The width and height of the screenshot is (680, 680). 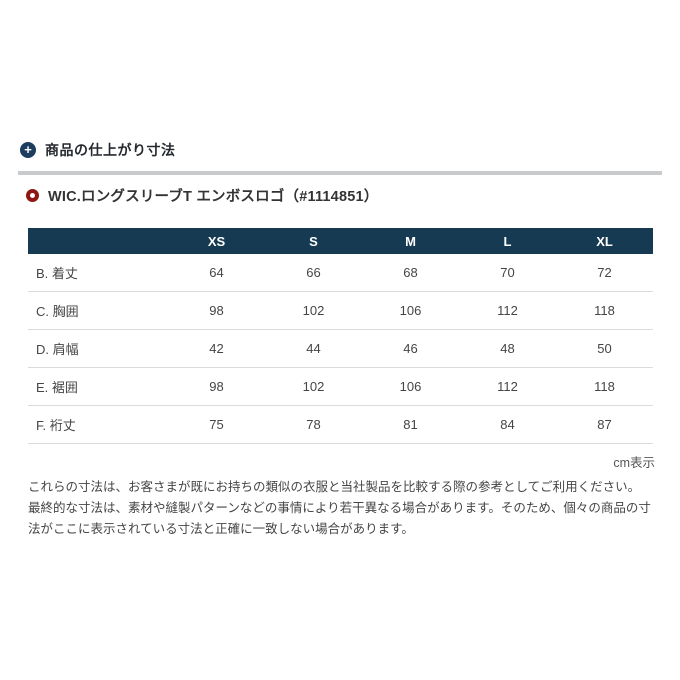 I want to click on table-row: E. 裾囲 98 102 106 112 118, so click(x=340, y=386).